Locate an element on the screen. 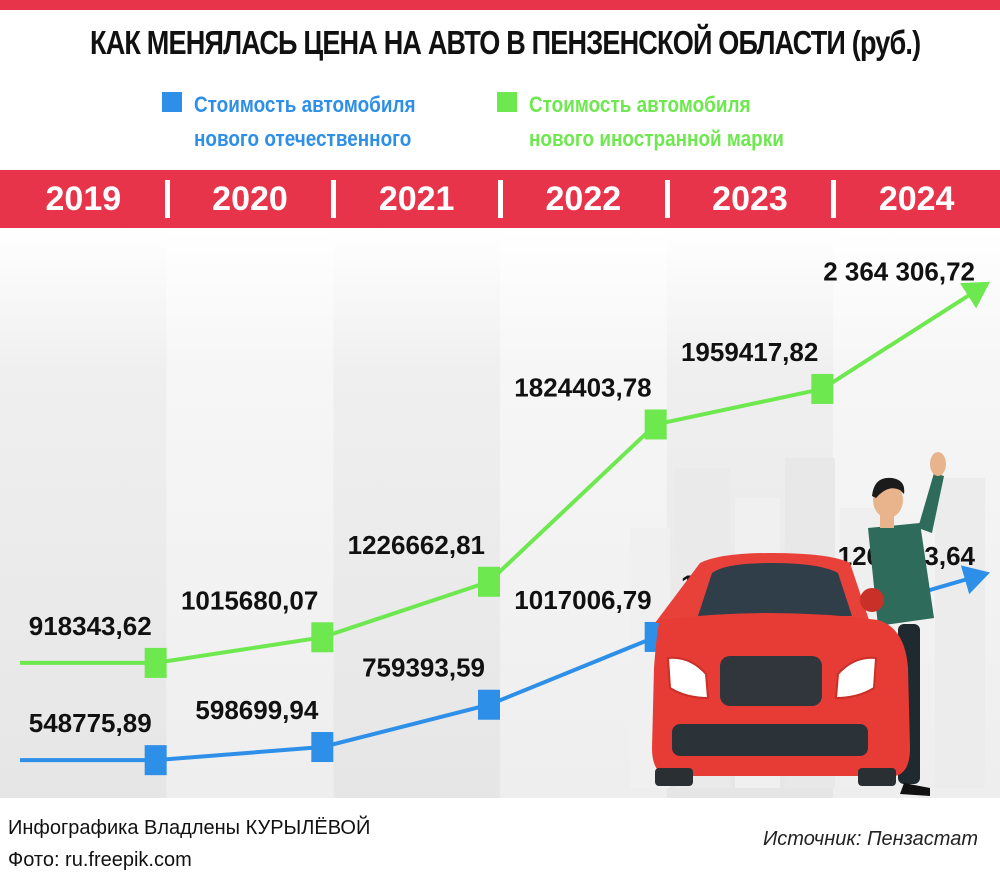 The image size is (1000, 884). legend-domestic-swatch is located at coordinates (172, 102).